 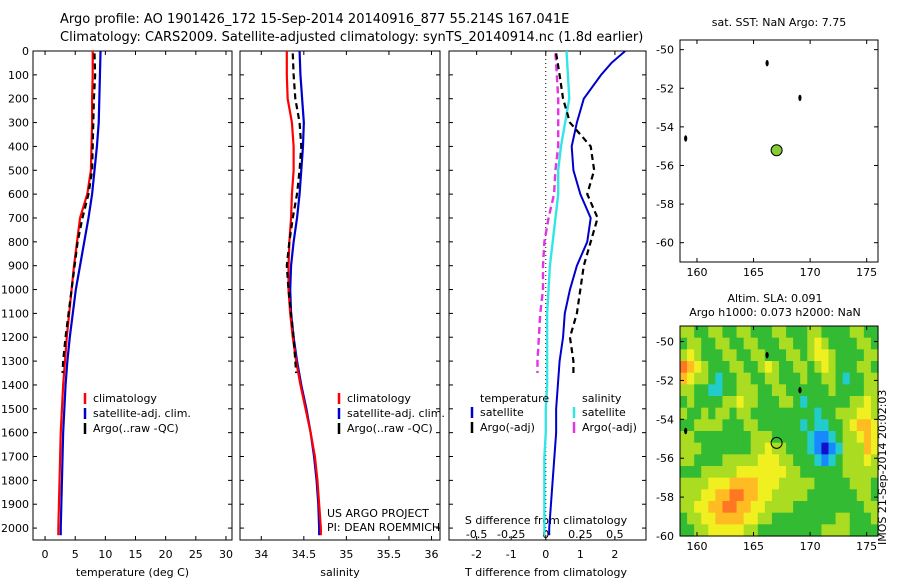 I want to click on sla-map-title-line1: Altim. SLA: 0.091, so click(x=774, y=298).